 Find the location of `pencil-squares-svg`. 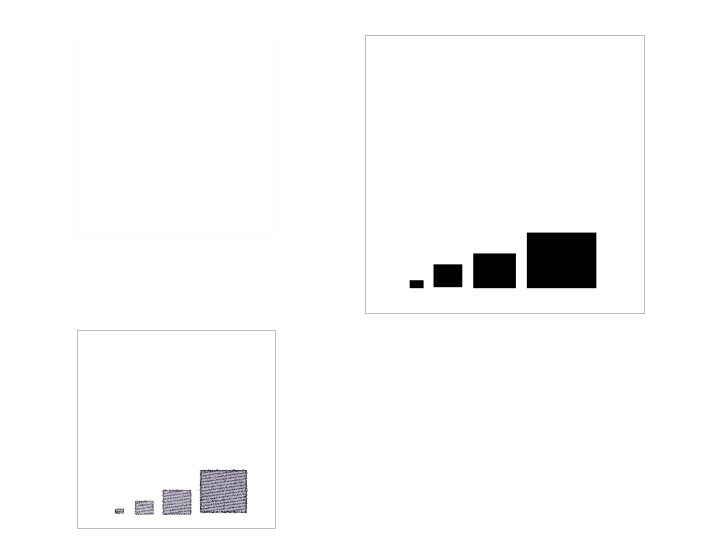

pencil-squares-svg is located at coordinates (181, 492).